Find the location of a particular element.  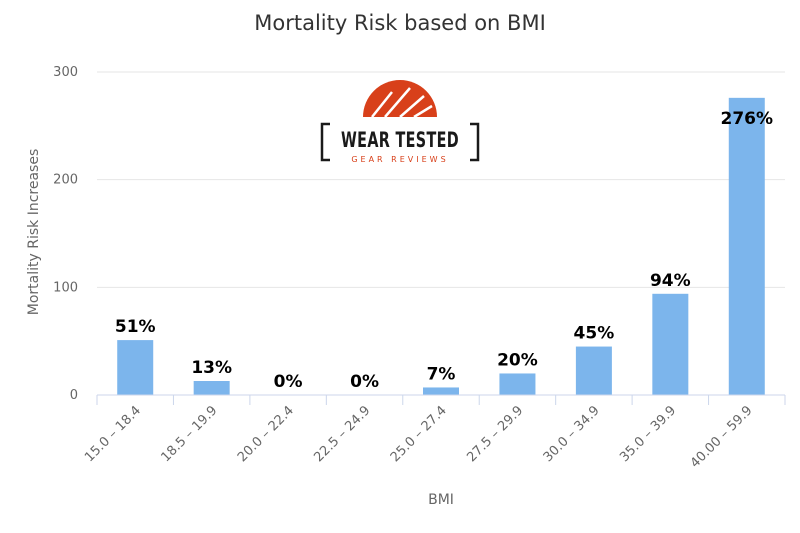

x-tick-label: 27.5 – 29.9 is located at coordinates (495, 434).